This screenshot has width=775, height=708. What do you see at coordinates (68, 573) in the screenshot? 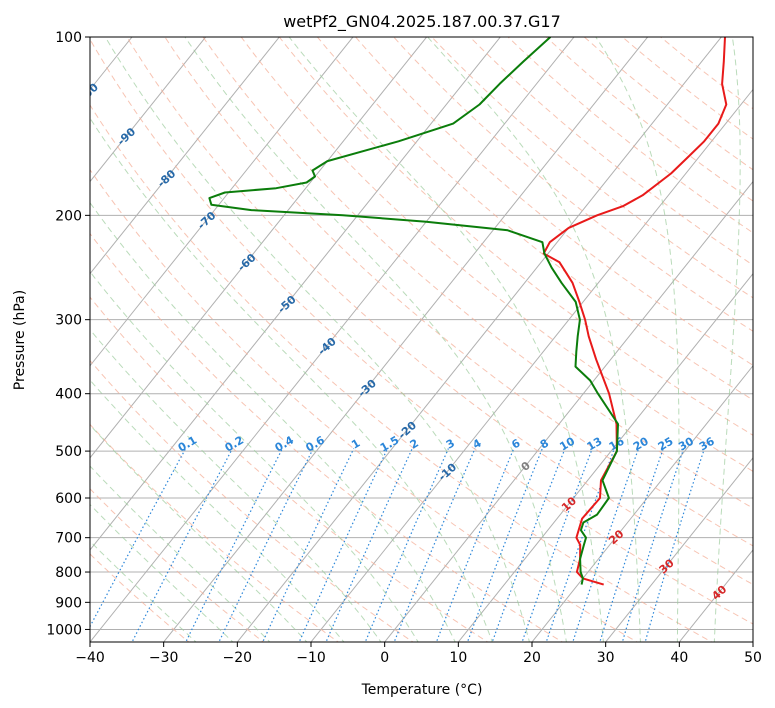
I see `y-tick-label: 800` at bounding box center [68, 573].